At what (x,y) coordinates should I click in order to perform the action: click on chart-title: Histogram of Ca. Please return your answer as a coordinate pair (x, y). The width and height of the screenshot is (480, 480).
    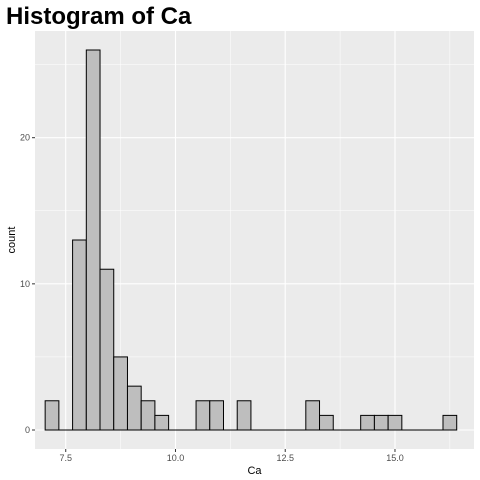
    Looking at the image, I should click on (99, 16).